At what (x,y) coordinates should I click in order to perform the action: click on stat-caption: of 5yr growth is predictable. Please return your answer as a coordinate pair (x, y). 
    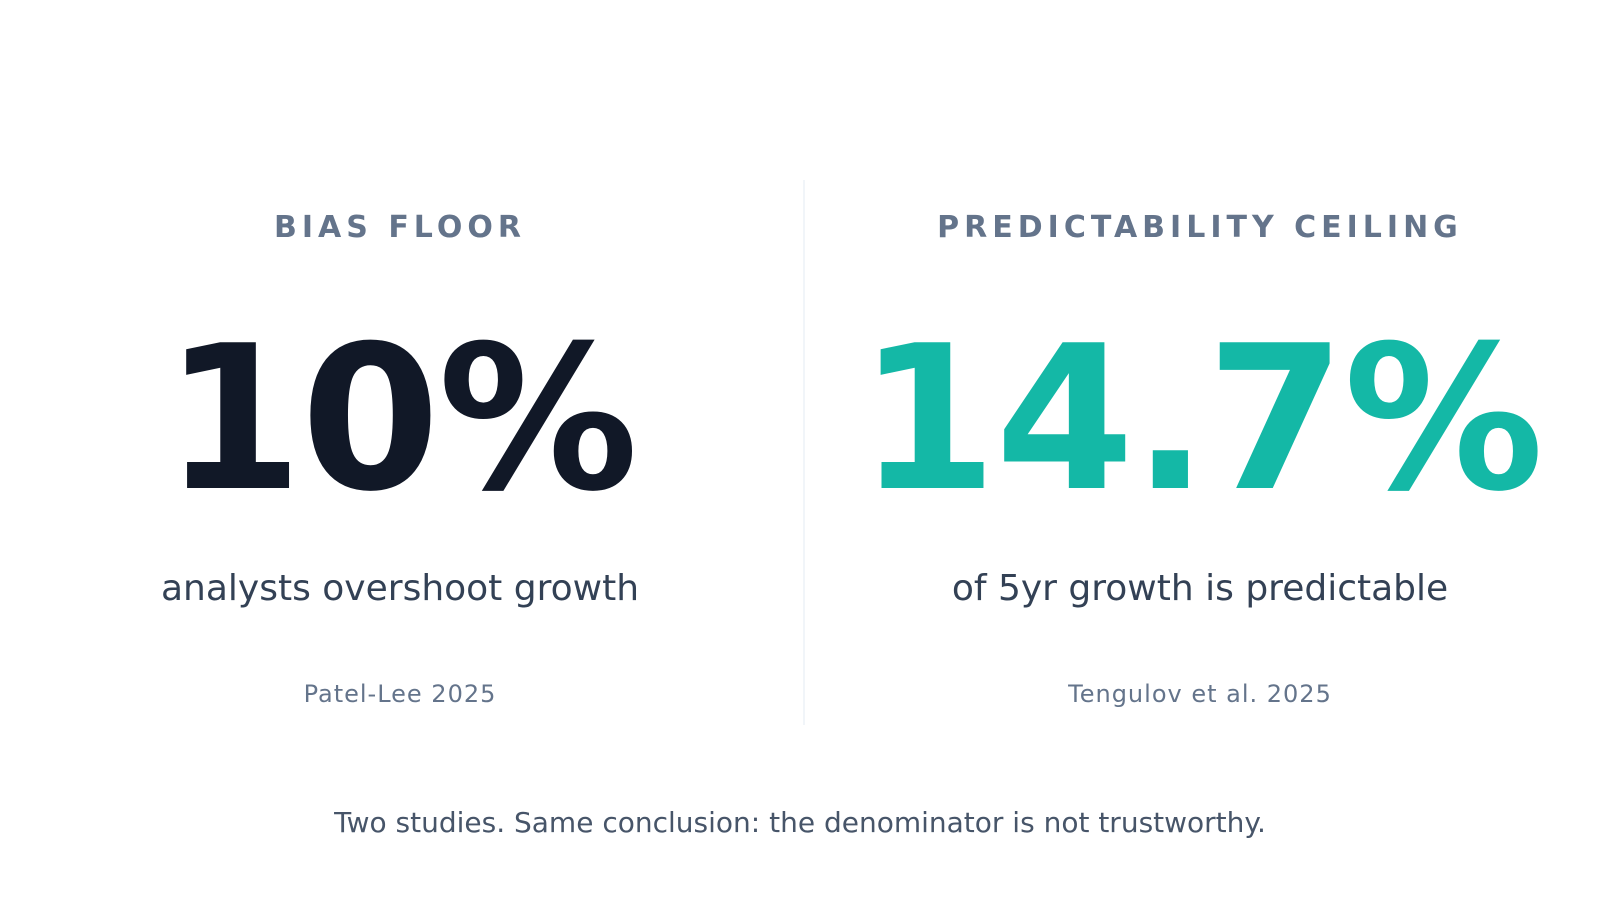
    Looking at the image, I should click on (1200, 588).